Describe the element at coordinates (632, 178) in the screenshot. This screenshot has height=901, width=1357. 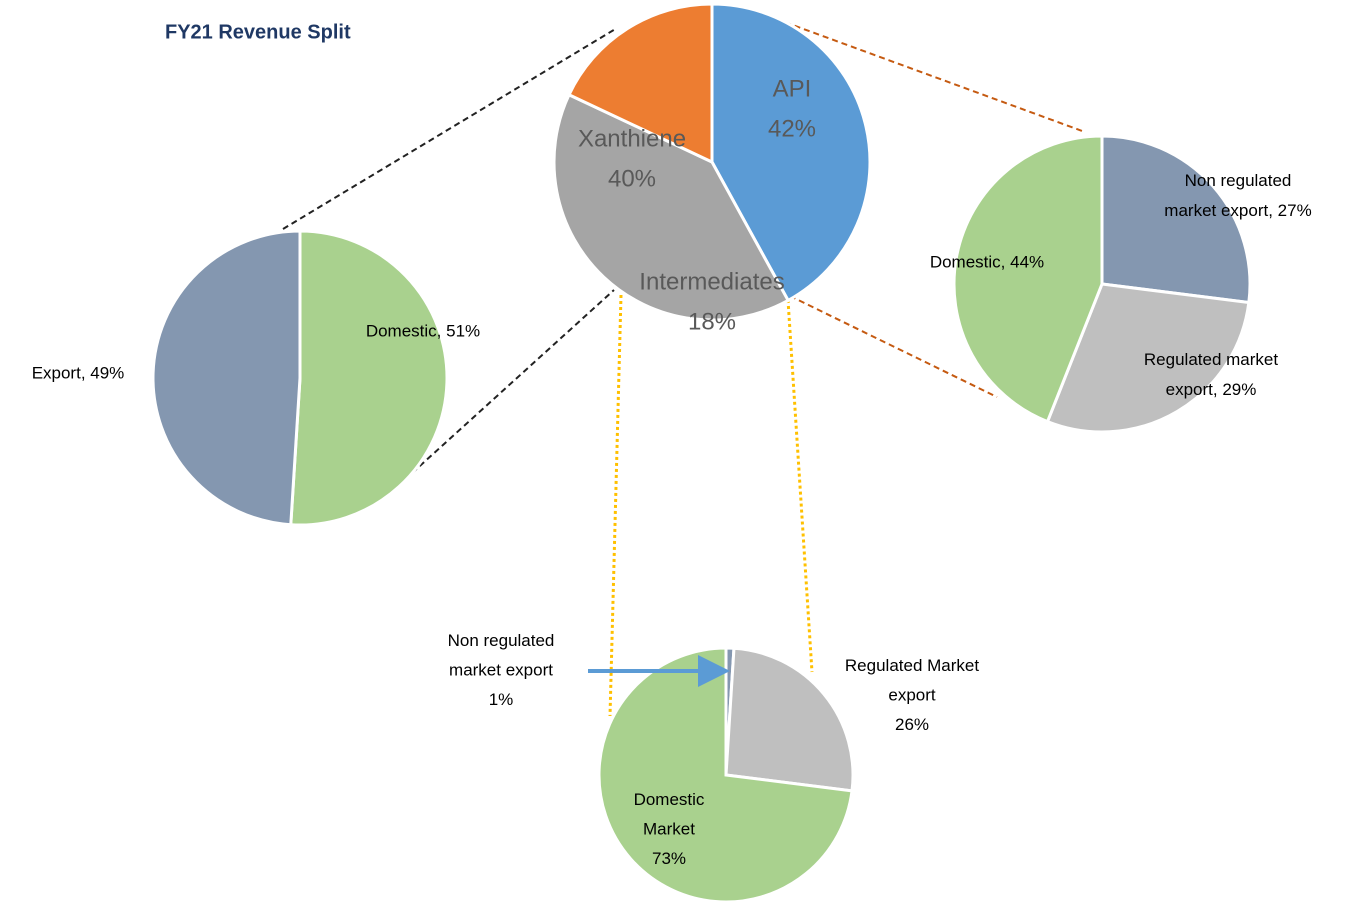
I see `data-label: 40%` at that location.